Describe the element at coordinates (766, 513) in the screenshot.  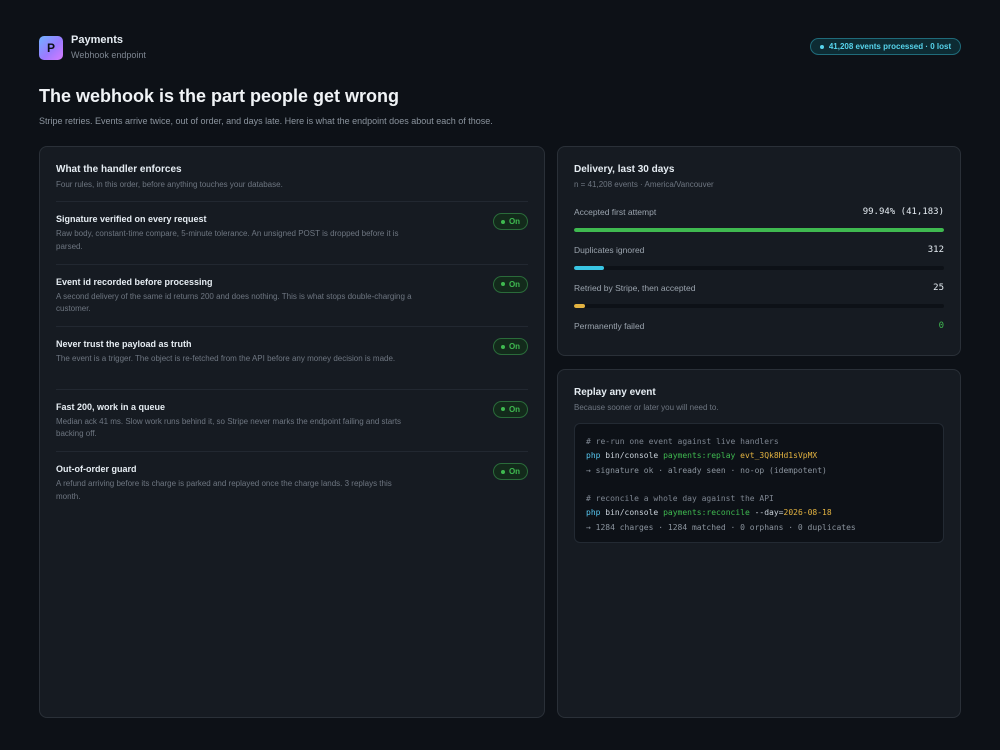
I see `code-flag: --day=` at that location.